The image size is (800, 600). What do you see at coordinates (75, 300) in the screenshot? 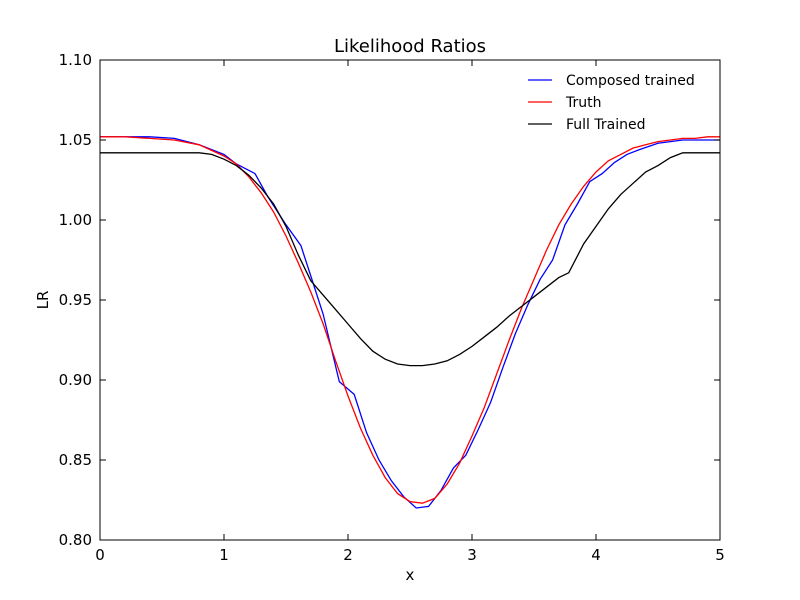
I see `y-tick-label: 0.95` at bounding box center [75, 300].